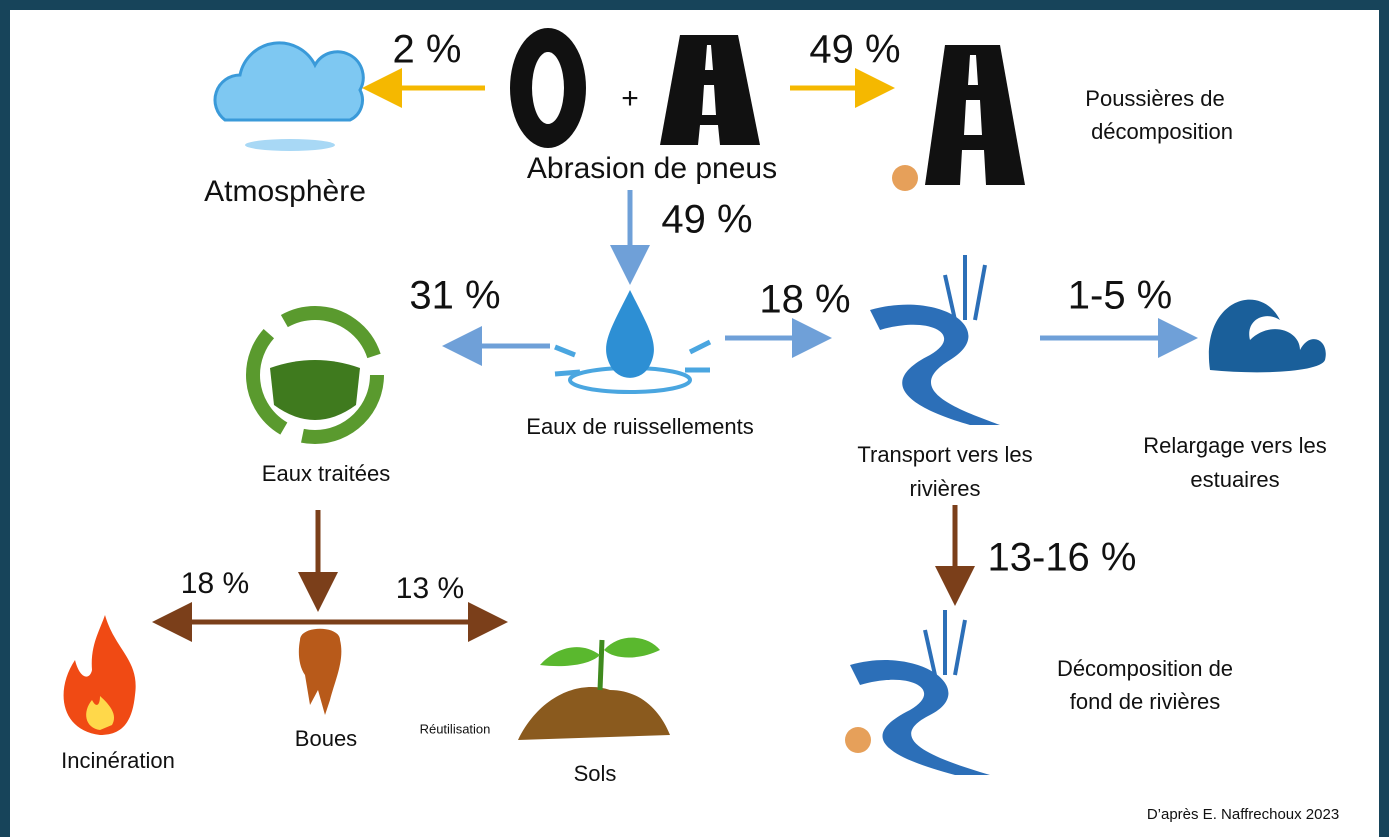 This screenshot has height=837, width=1389. Describe the element at coordinates (427, 50) in the screenshot. I see `flow-label: 2 %` at that location.